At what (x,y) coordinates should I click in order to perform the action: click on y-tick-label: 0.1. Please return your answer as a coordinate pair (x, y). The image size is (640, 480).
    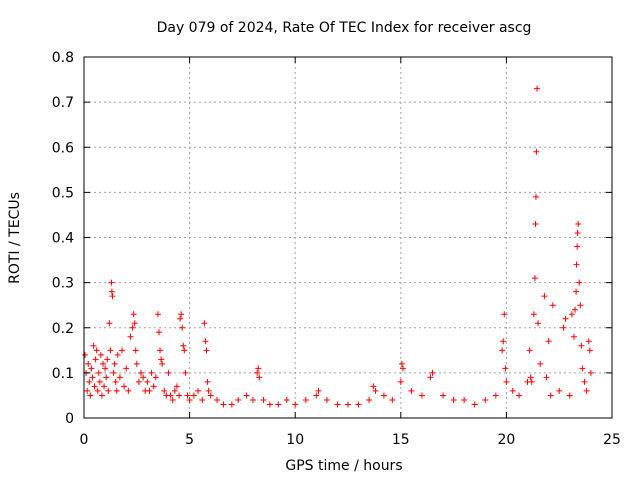
    Looking at the image, I should click on (63, 374).